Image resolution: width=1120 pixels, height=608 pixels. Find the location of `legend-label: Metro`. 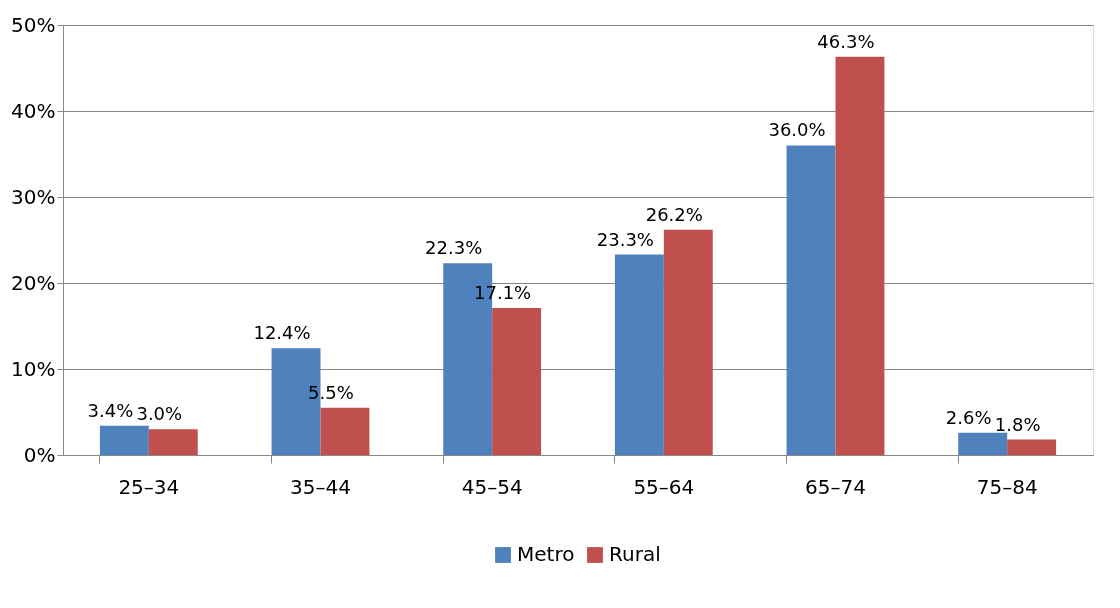

legend-label: Metro is located at coordinates (546, 554).